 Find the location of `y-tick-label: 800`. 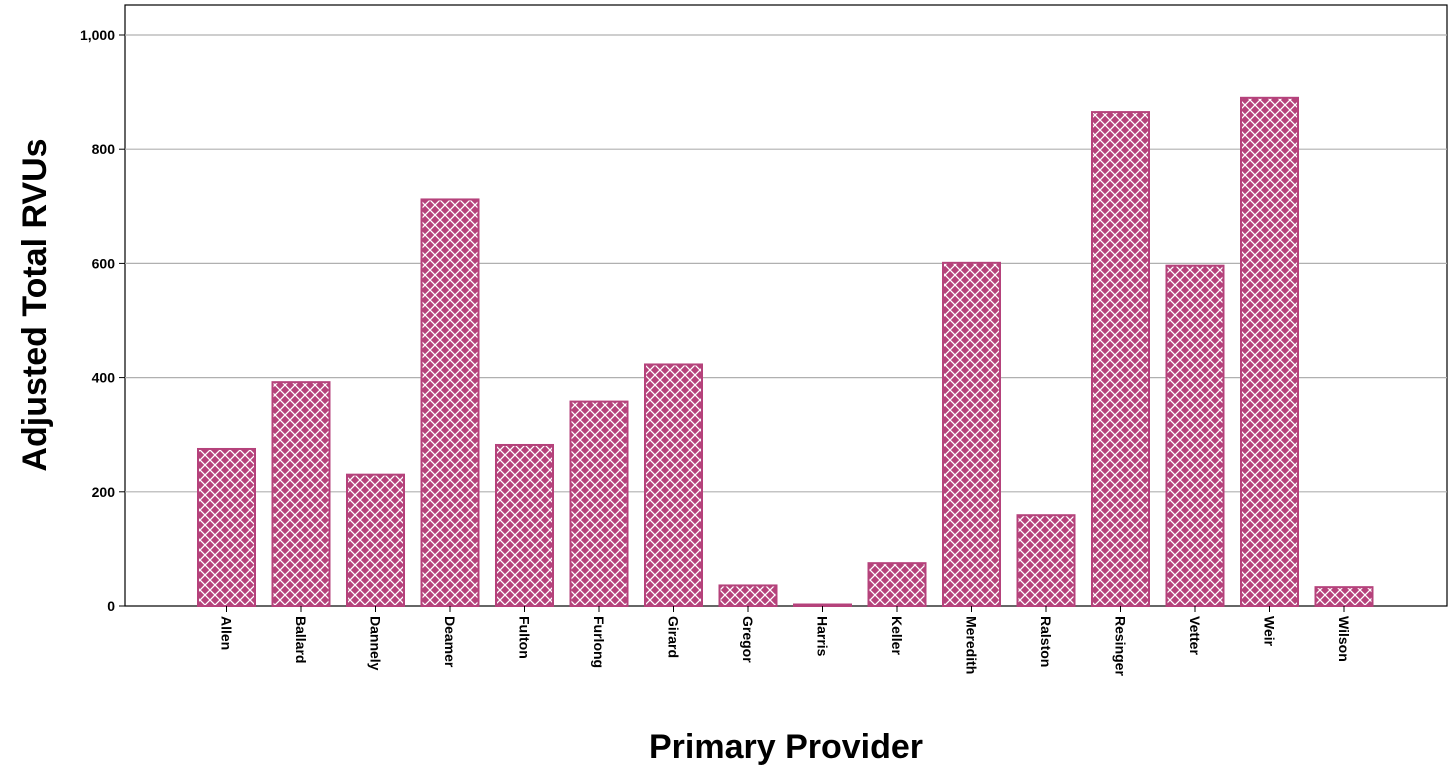

y-tick-label: 800 is located at coordinates (104, 149).